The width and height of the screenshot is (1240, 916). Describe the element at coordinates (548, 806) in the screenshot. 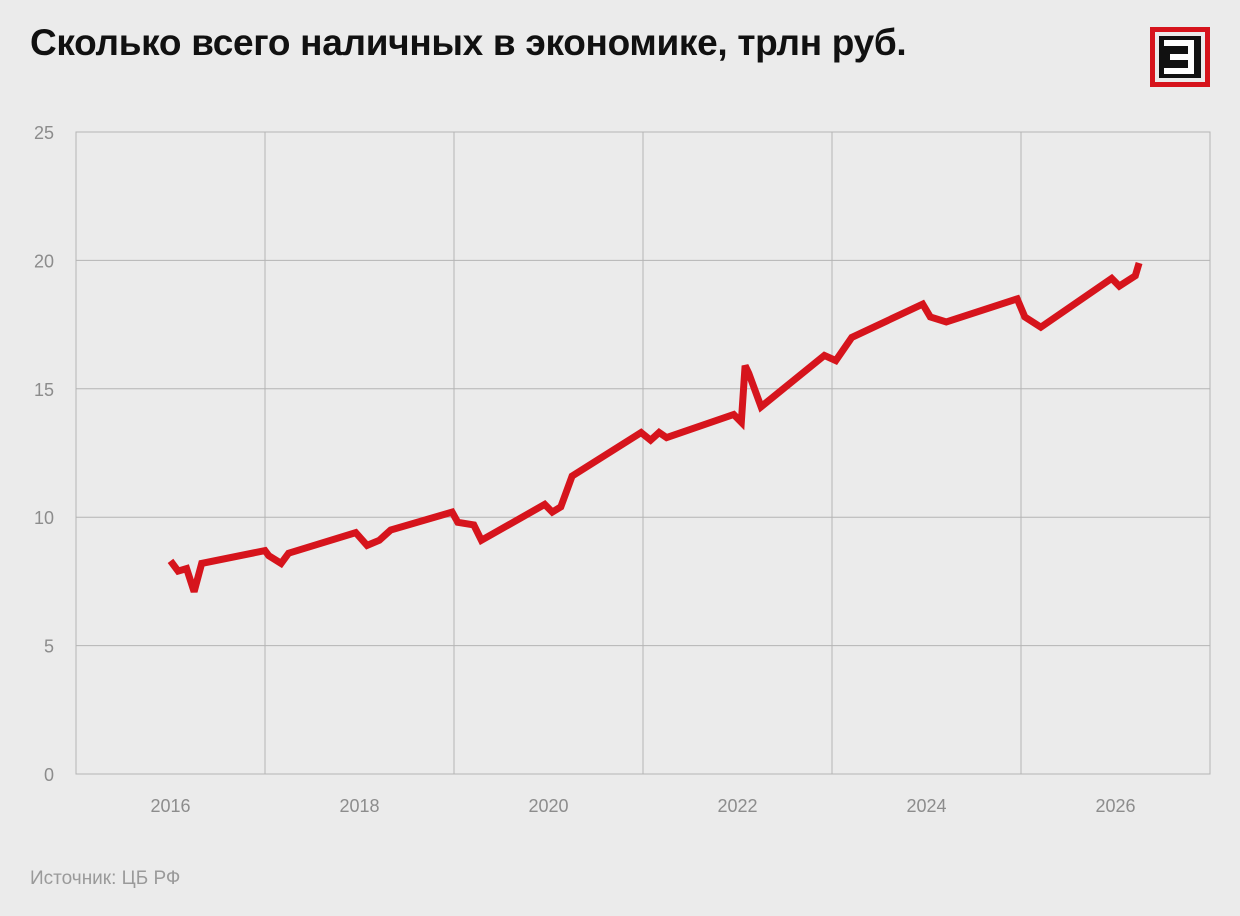

I see `x-tick-label: 2020` at that location.